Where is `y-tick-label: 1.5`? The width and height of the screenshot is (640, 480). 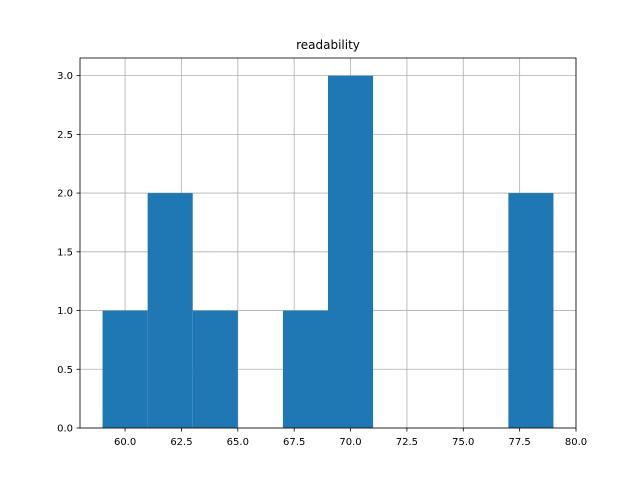 y-tick-label: 1.5 is located at coordinates (65, 252).